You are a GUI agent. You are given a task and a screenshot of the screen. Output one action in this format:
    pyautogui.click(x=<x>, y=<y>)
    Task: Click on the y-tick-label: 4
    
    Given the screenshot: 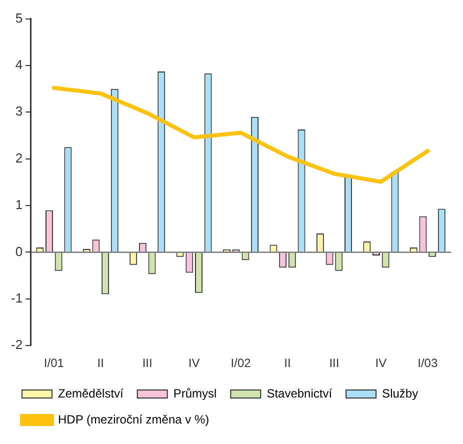 What is the action you would take?
    pyautogui.click(x=19, y=64)
    